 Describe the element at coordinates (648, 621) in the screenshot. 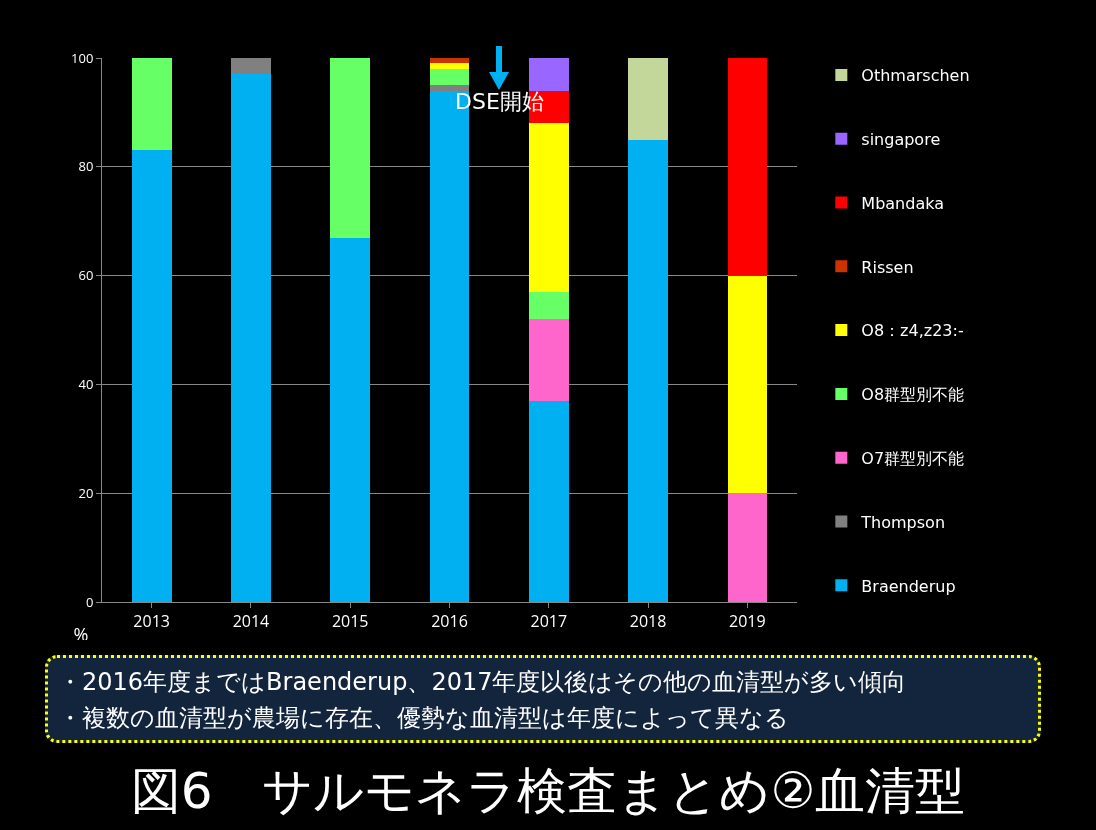

I see `x-tick-label: 2018` at that location.